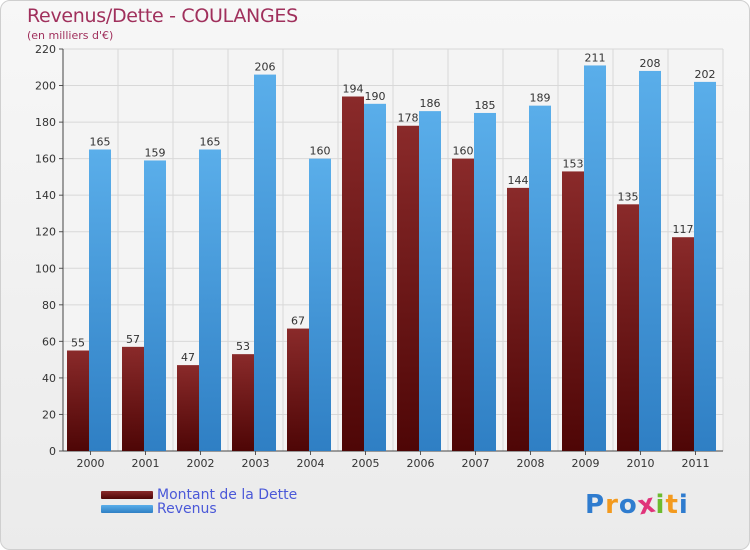 This screenshot has height=550, width=750. Describe the element at coordinates (45, 268) in the screenshot. I see `y-tick-label: 100` at that location.